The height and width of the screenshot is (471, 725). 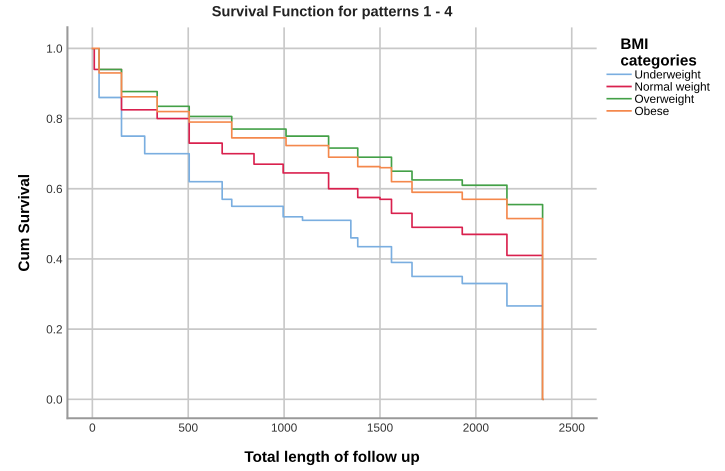 What do you see at coordinates (54, 48) in the screenshot?
I see `y-tick-label: 1.0` at bounding box center [54, 48].